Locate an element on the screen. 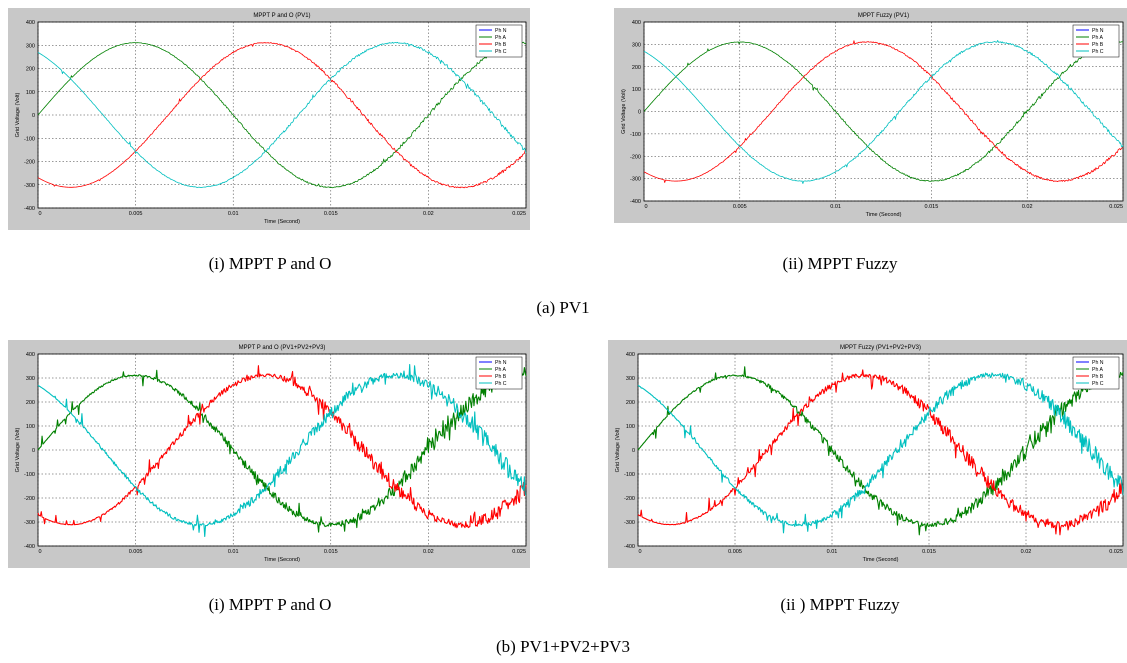 This screenshot has width=1127, height=663. y-tick-label: 0 is located at coordinates (639, 113).